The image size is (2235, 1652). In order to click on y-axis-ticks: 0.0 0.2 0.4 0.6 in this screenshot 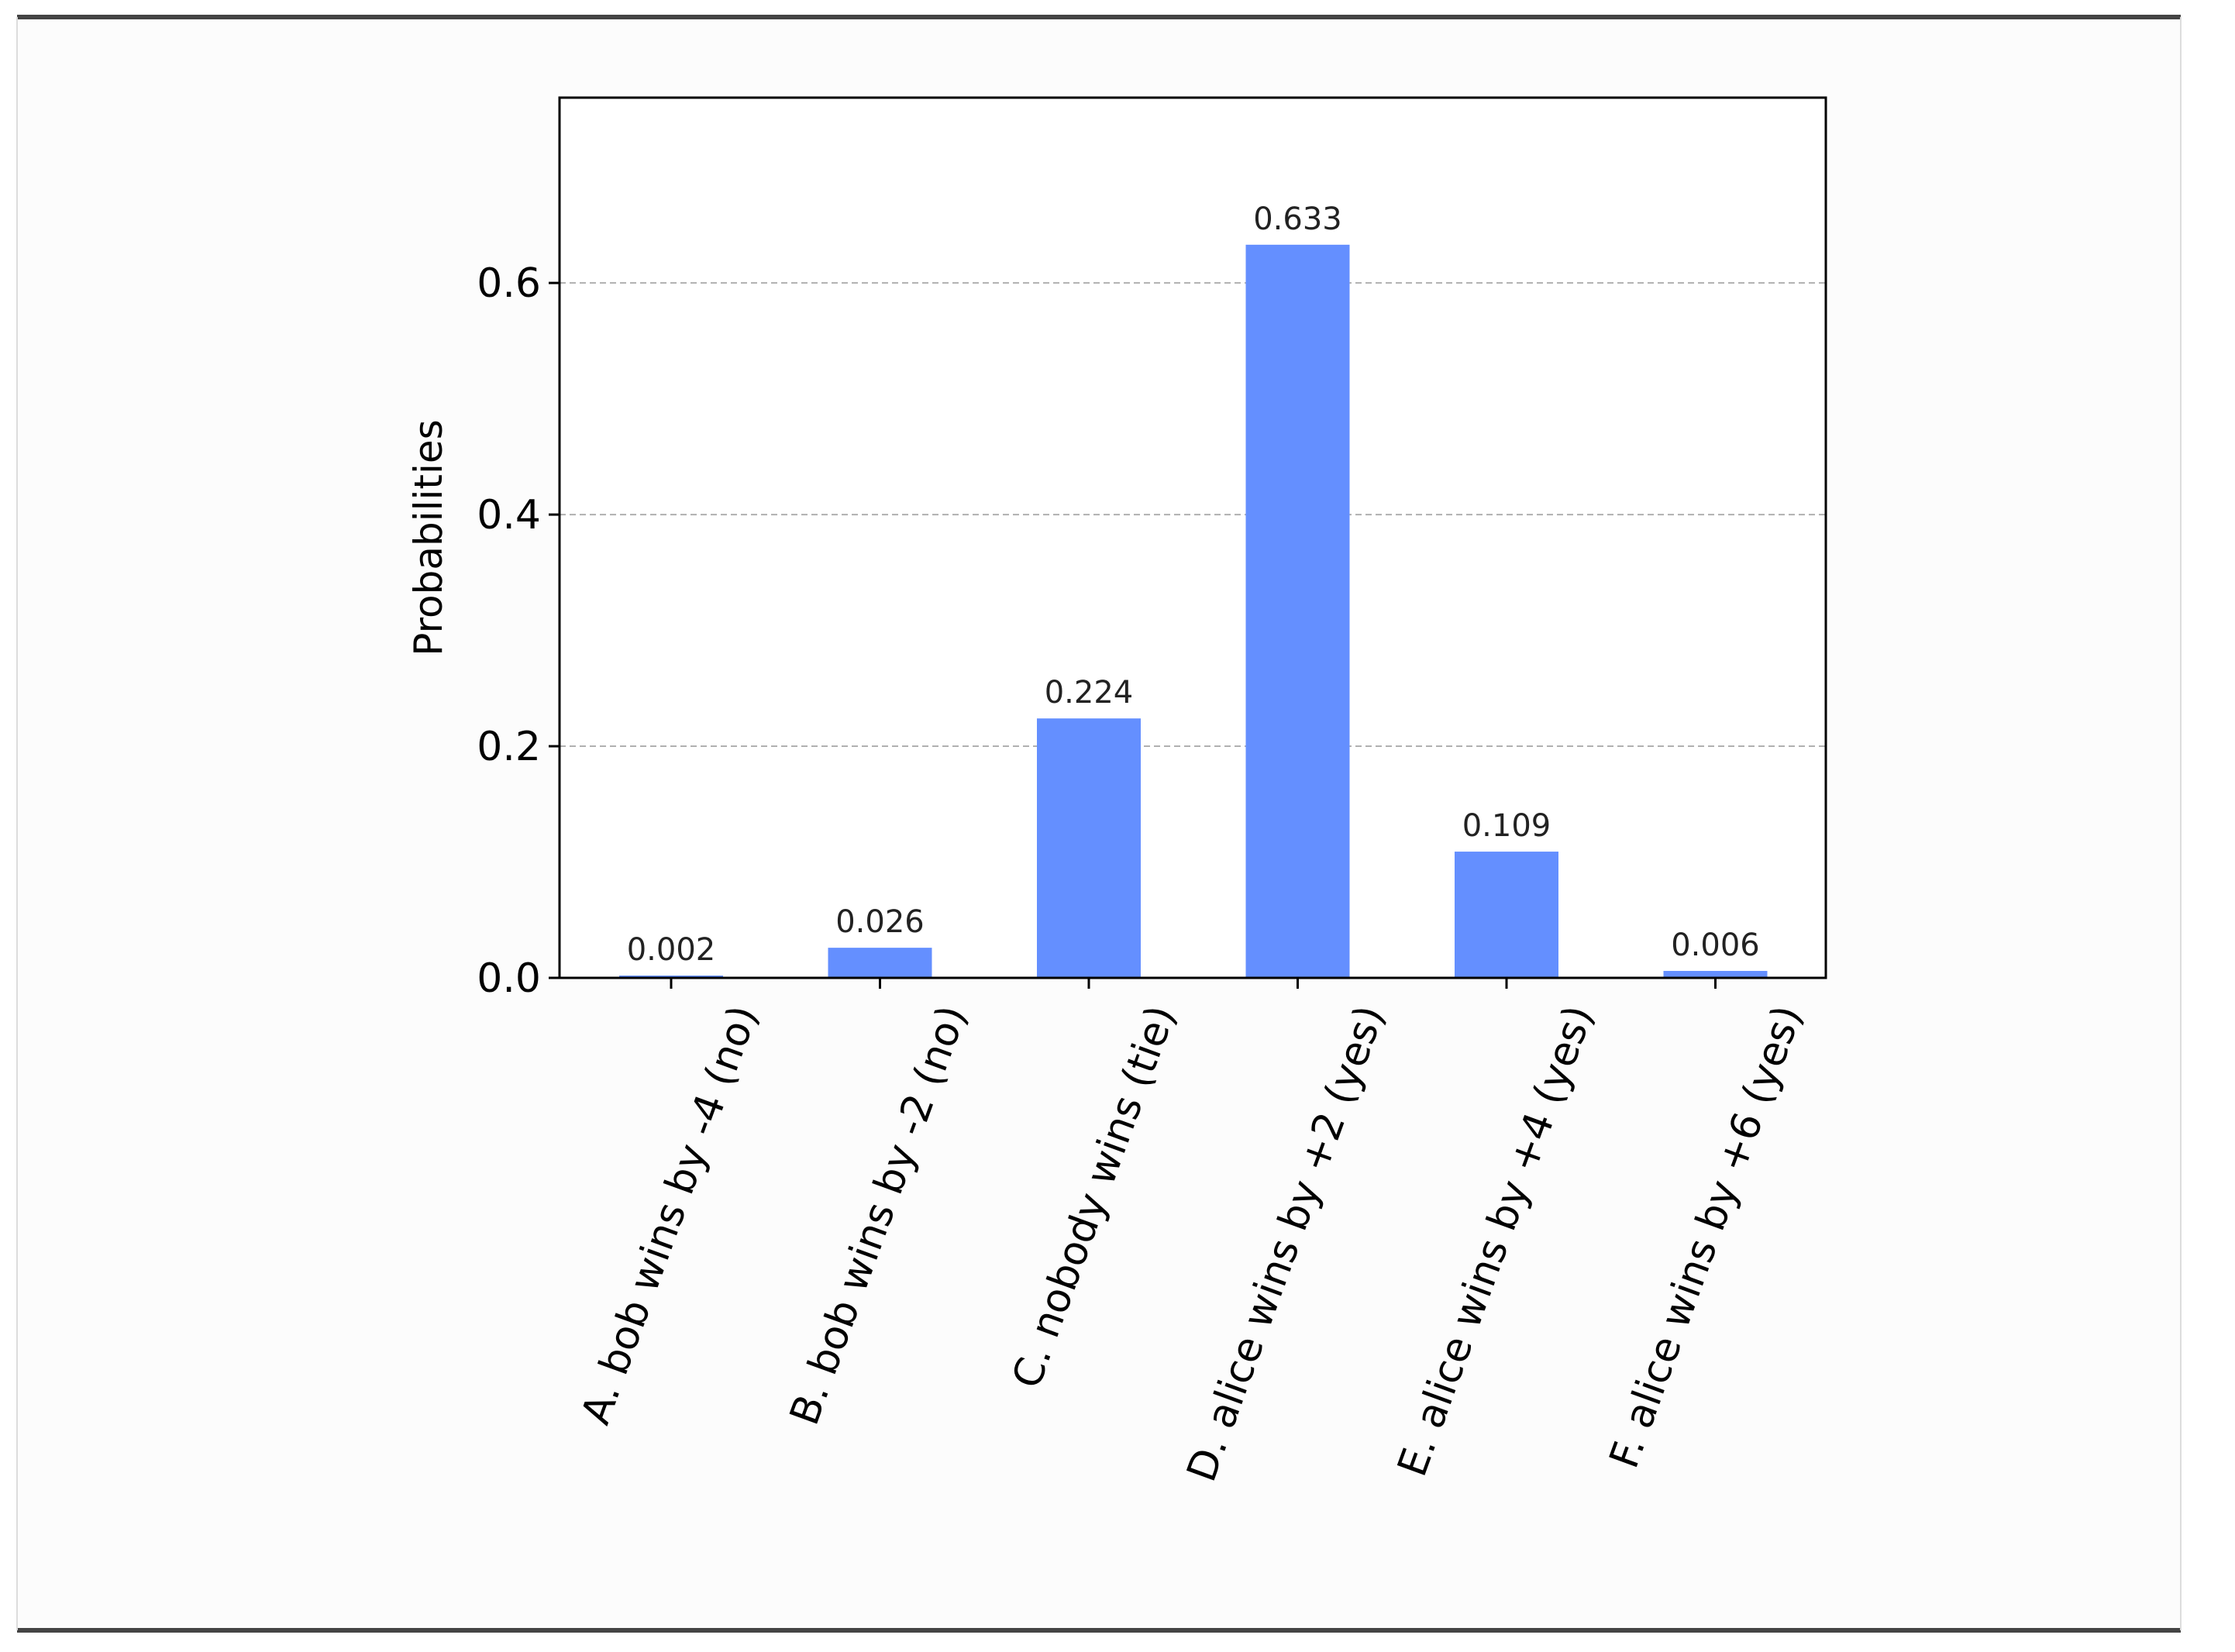, I will do `click(518, 631)`.